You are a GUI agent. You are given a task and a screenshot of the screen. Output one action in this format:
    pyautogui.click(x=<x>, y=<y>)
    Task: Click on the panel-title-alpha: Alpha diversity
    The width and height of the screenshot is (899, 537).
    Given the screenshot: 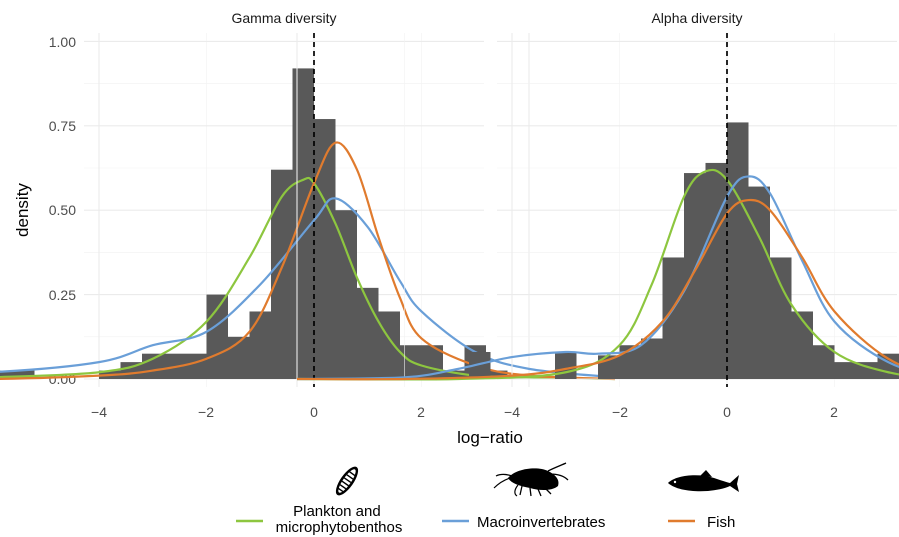 What is the action you would take?
    pyautogui.click(x=696, y=18)
    